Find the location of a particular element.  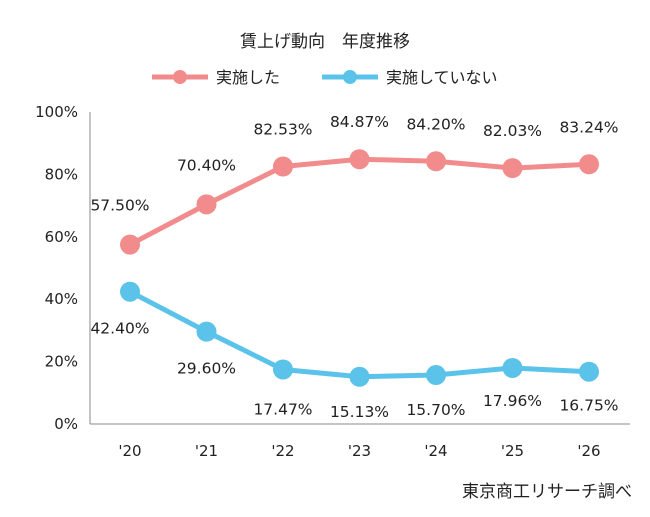

x-tick-label: '26 is located at coordinates (588, 451).